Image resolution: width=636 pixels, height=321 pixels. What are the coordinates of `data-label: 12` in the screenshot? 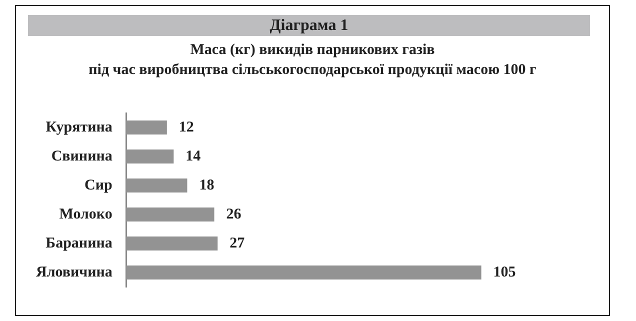 It's located at (186, 127).